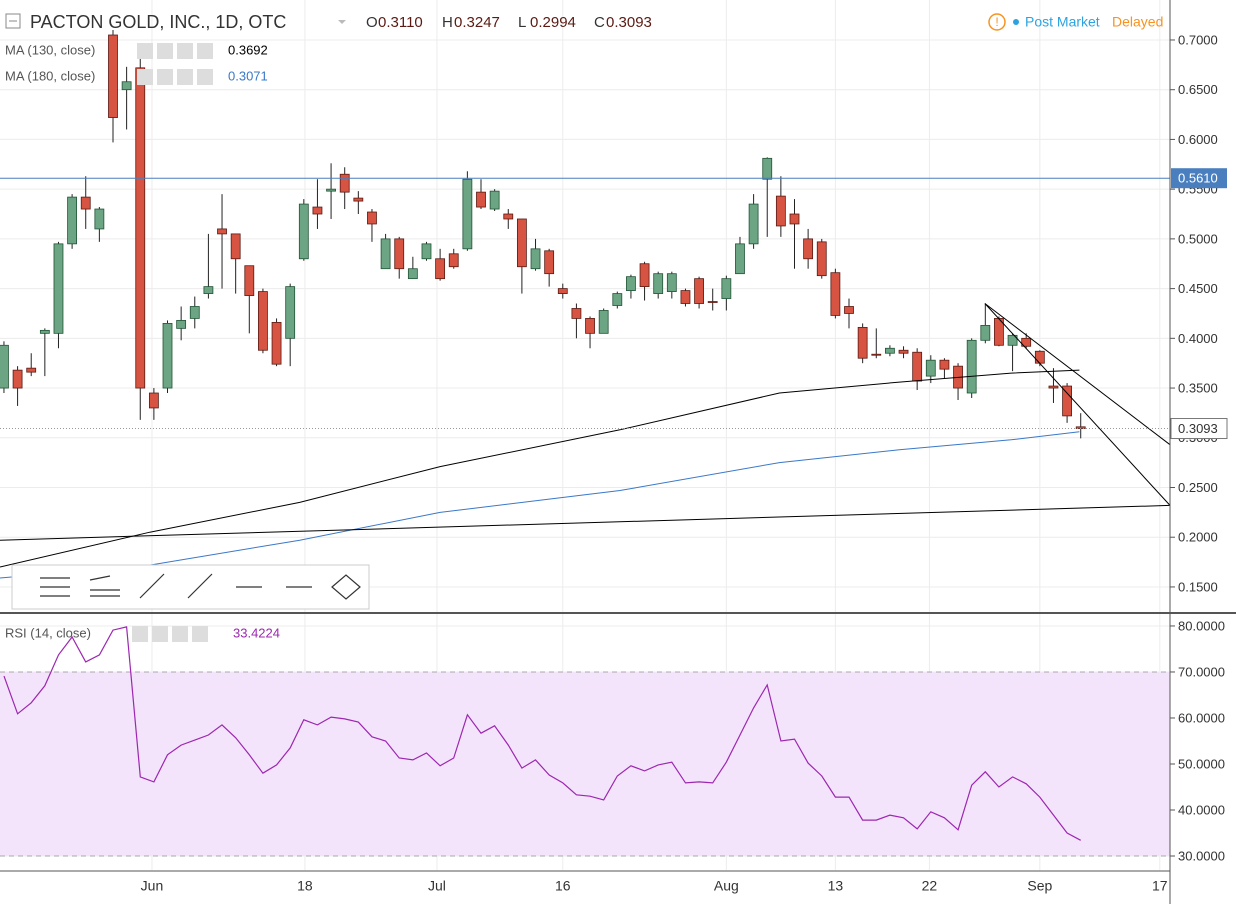 This screenshot has width=1236, height=904. Describe the element at coordinates (305, 886) in the screenshot. I see `x-tick-label: 18` at that location.